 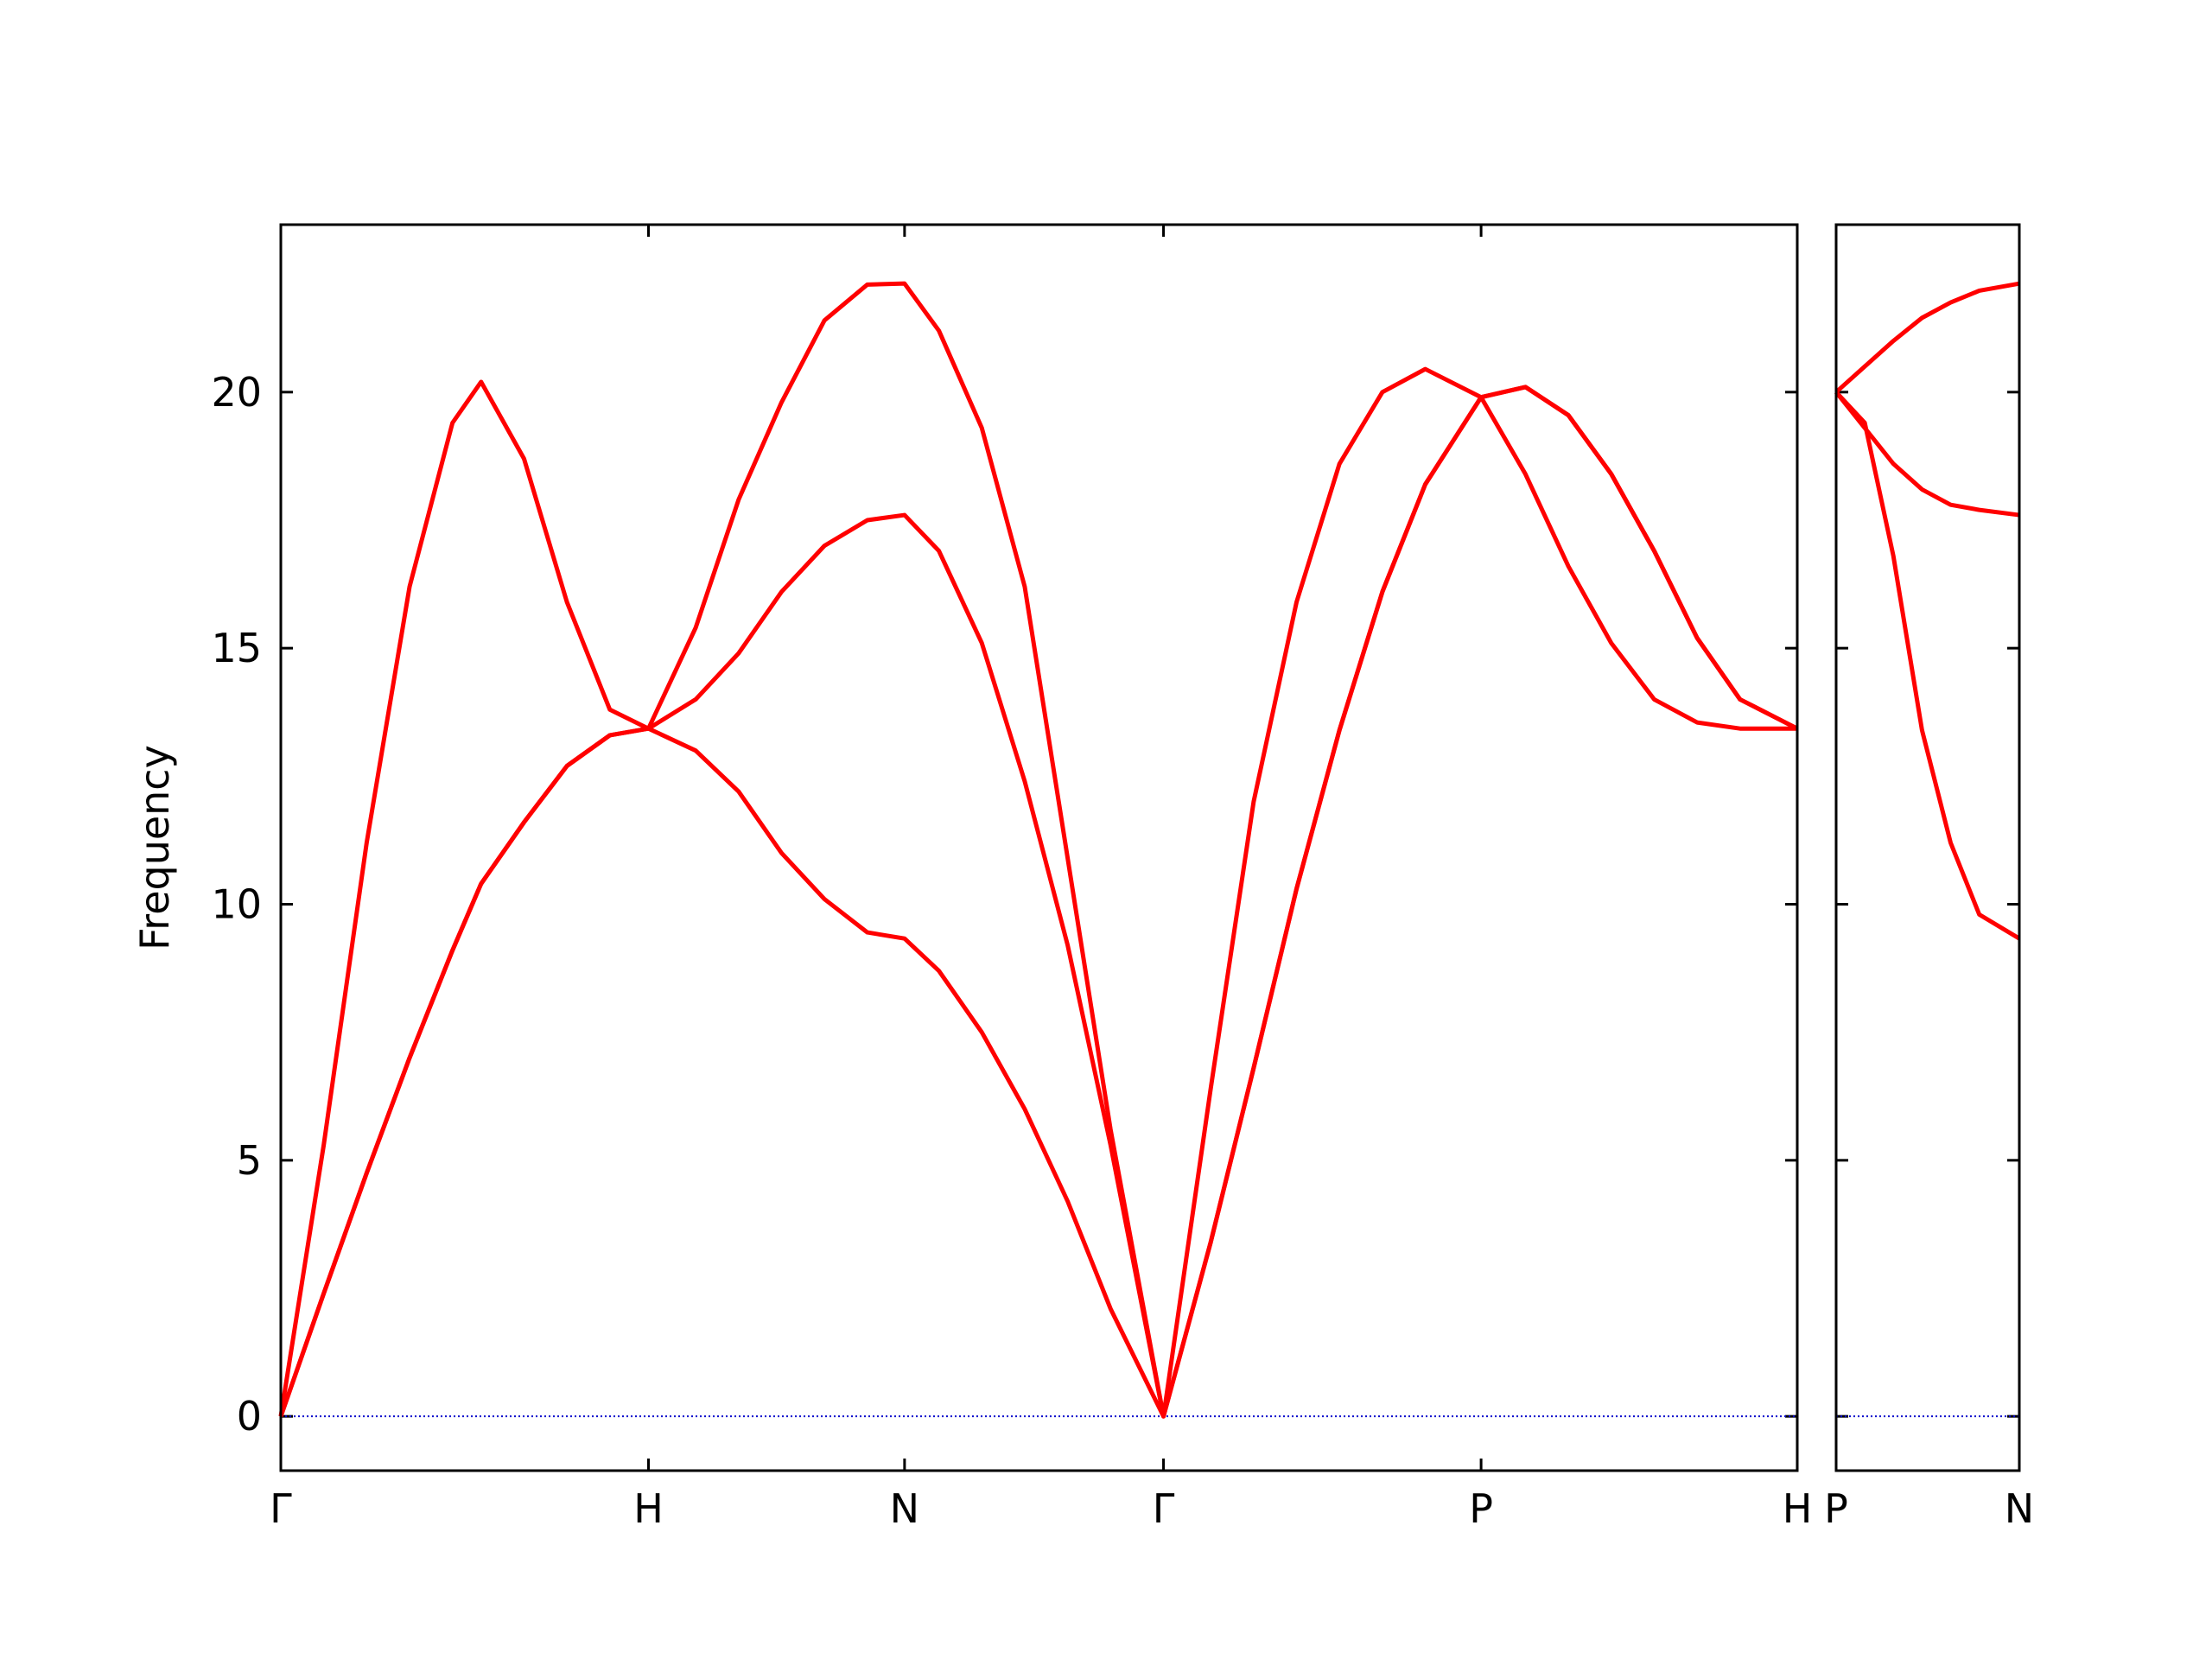 What do you see at coordinates (236, 392) in the screenshot?
I see `y-tick-label: 20` at bounding box center [236, 392].